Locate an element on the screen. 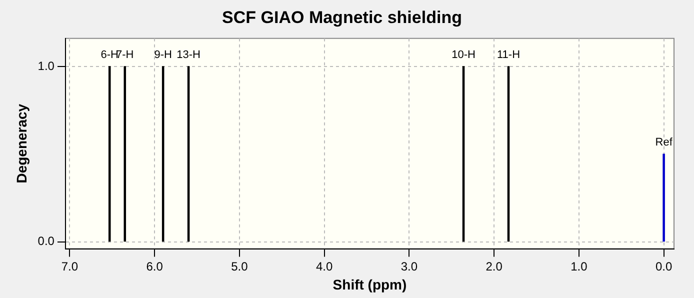 The height and width of the screenshot is (298, 694). annotation: 10-H is located at coordinates (464, 54).